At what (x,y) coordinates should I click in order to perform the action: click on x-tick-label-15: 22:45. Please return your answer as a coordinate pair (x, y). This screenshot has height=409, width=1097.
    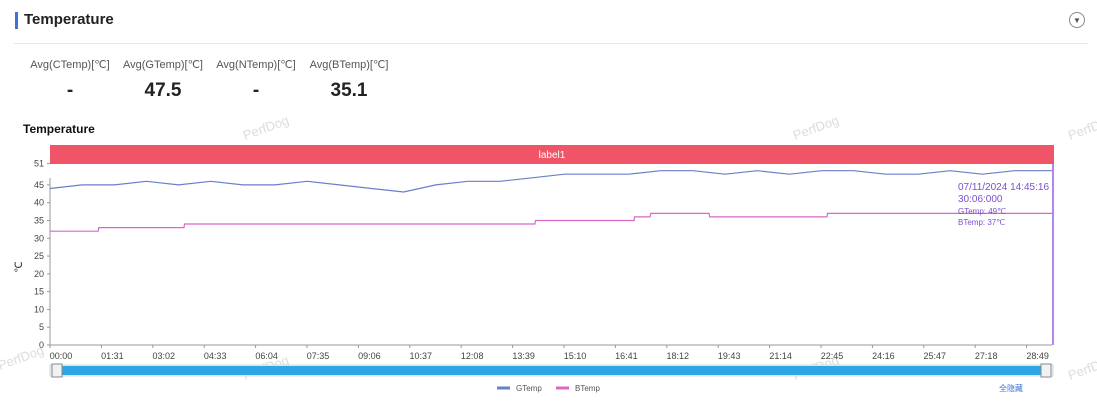
    Looking at the image, I should click on (832, 356).